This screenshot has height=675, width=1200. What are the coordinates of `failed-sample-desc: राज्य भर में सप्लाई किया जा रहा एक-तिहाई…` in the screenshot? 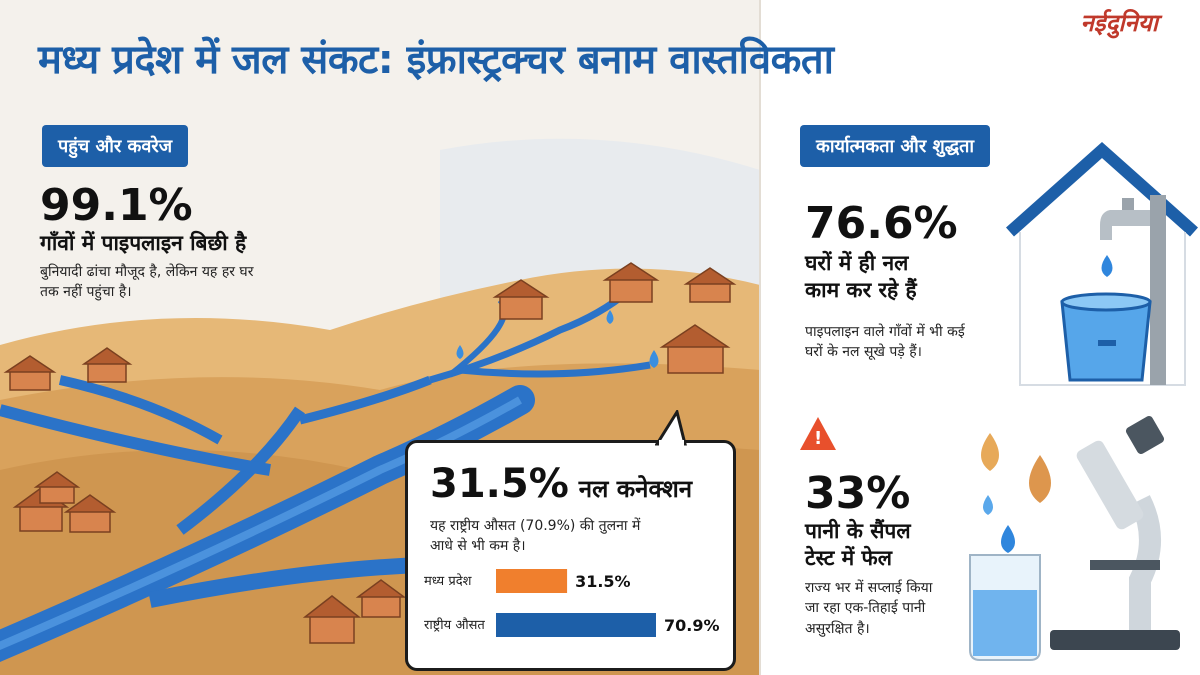 It's located at (868, 608).